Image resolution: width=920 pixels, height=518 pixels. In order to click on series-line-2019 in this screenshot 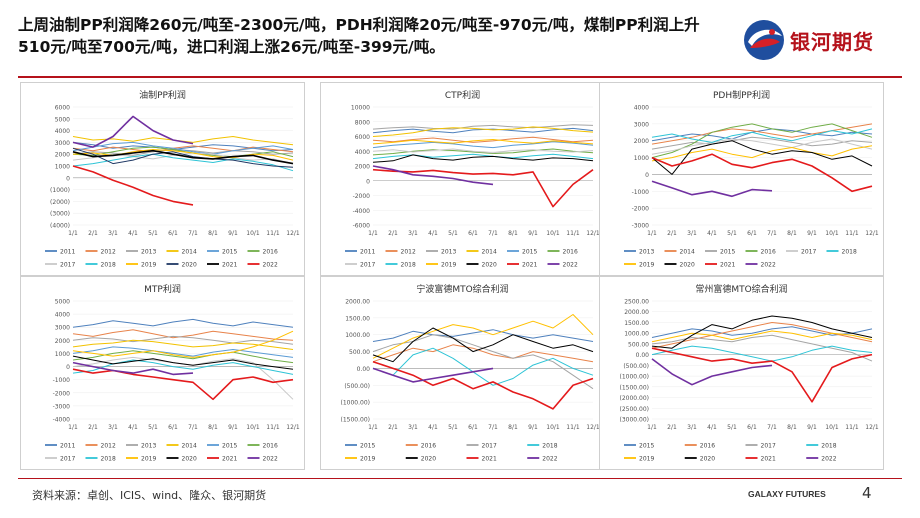, I will do `click(762, 336)`.